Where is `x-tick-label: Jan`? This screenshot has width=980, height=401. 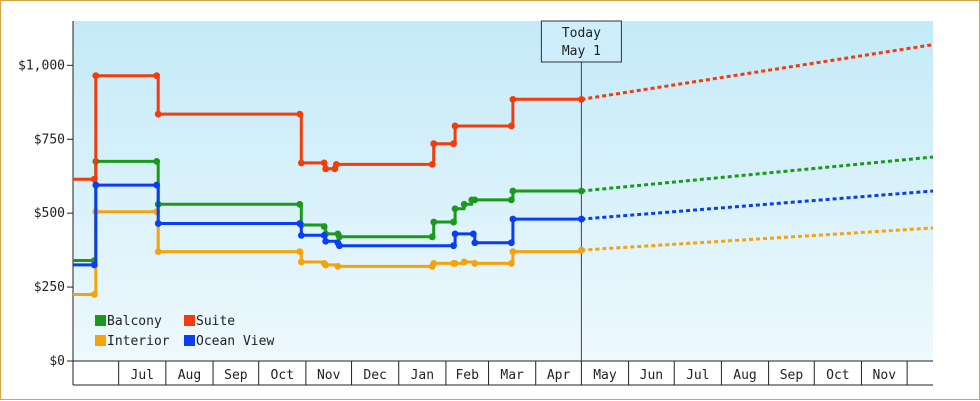
x-tick-label: Jan is located at coordinates (422, 375).